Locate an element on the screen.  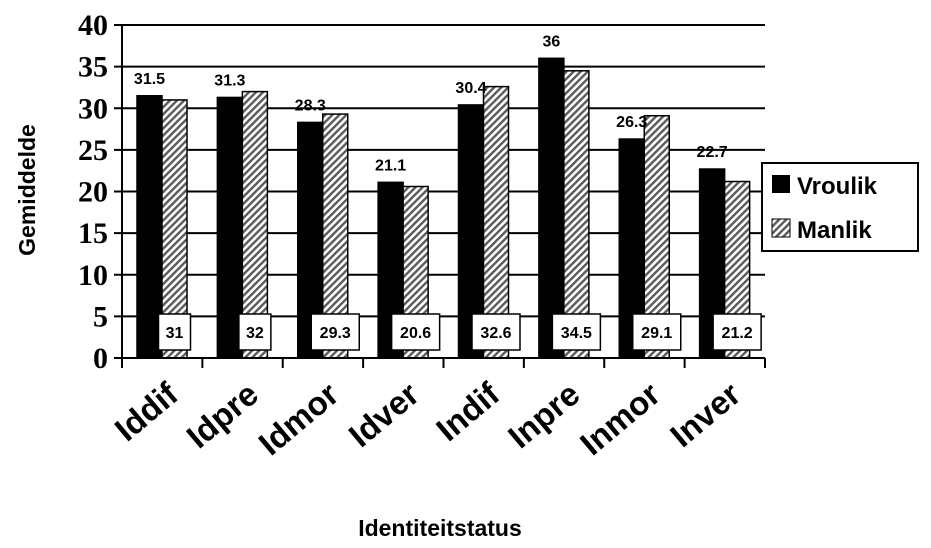
y-tick-label: 25 is located at coordinates (93, 150).